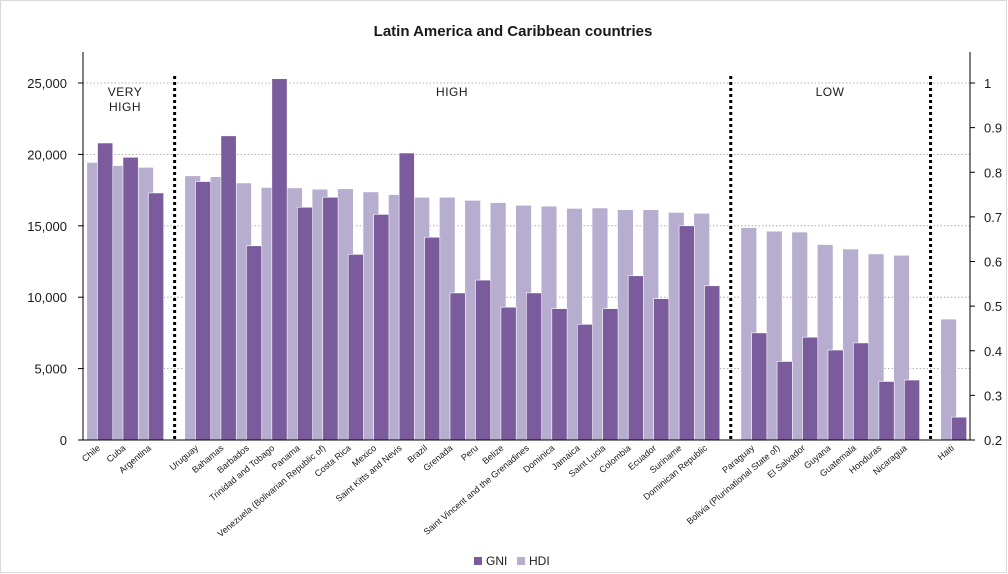 The width and height of the screenshot is (1008, 574). I want to click on right-tick-label: 0.6, so click(993, 262).